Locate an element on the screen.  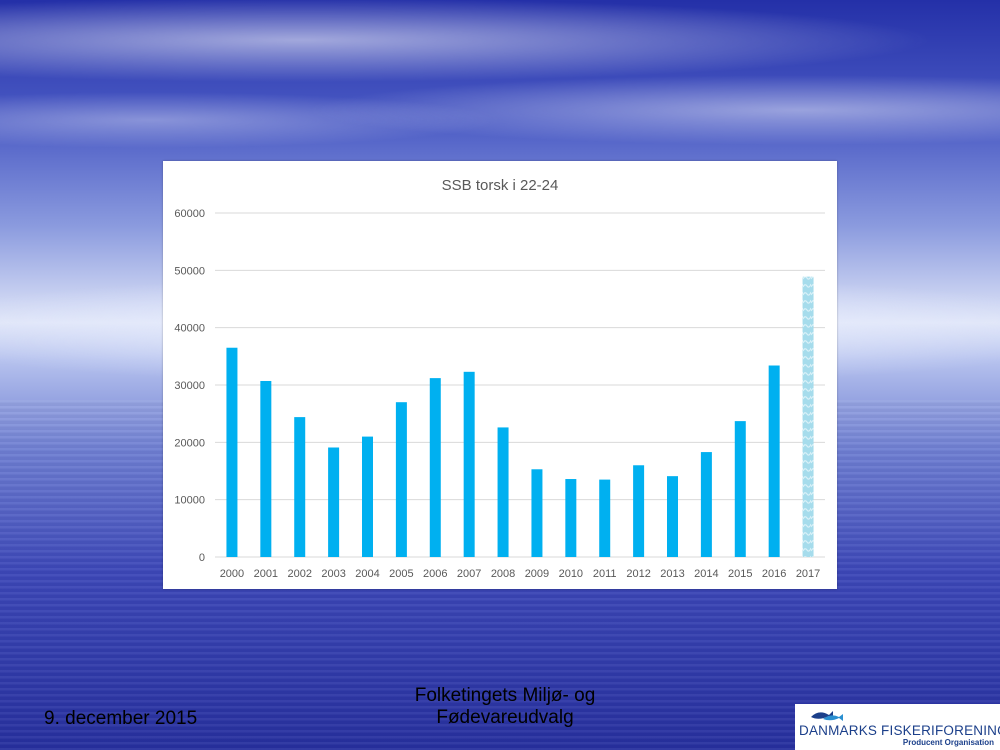
y-tick-label: 0 is located at coordinates (202, 558).